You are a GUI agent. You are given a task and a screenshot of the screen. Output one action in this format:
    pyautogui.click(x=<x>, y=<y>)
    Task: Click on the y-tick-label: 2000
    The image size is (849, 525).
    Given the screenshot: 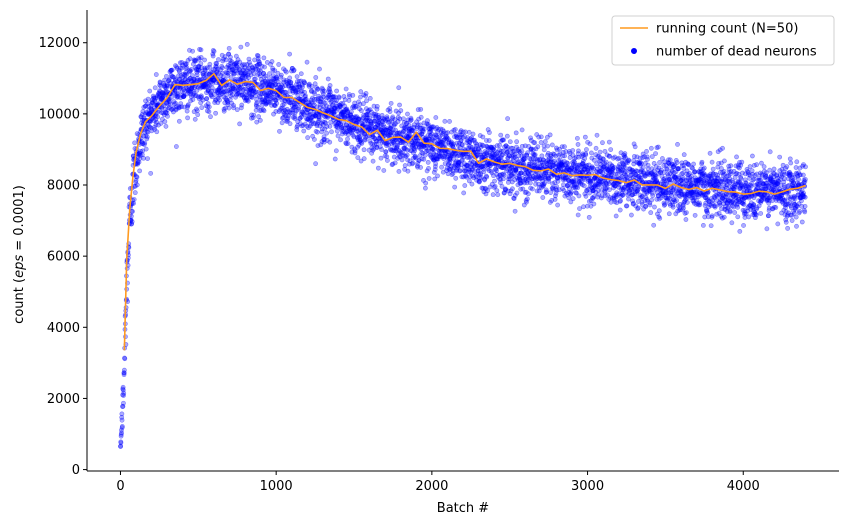 What is the action you would take?
    pyautogui.click(x=63, y=399)
    